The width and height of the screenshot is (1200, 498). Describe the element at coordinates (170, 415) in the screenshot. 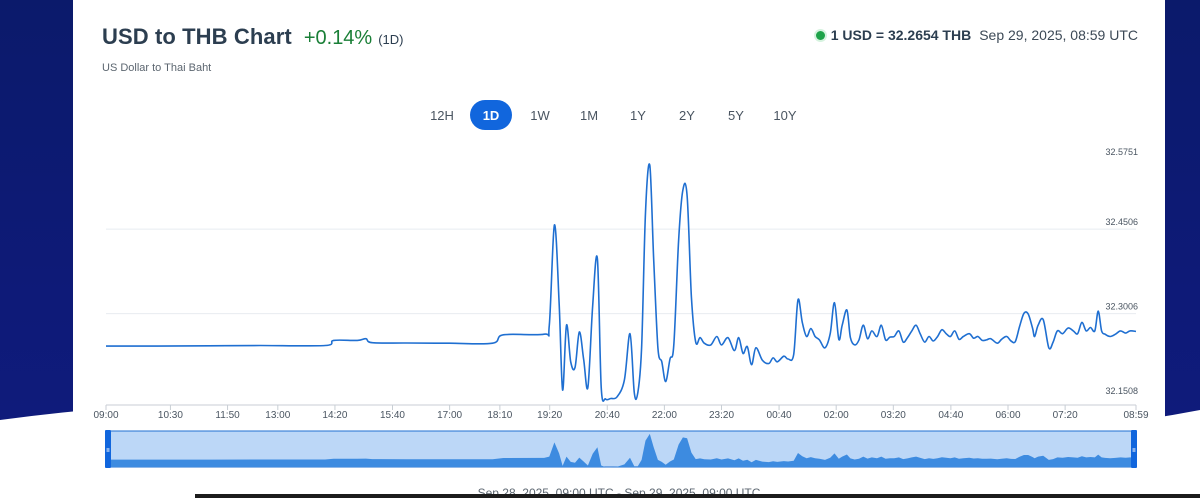

I see `x-tick-label: 10:30` at that location.